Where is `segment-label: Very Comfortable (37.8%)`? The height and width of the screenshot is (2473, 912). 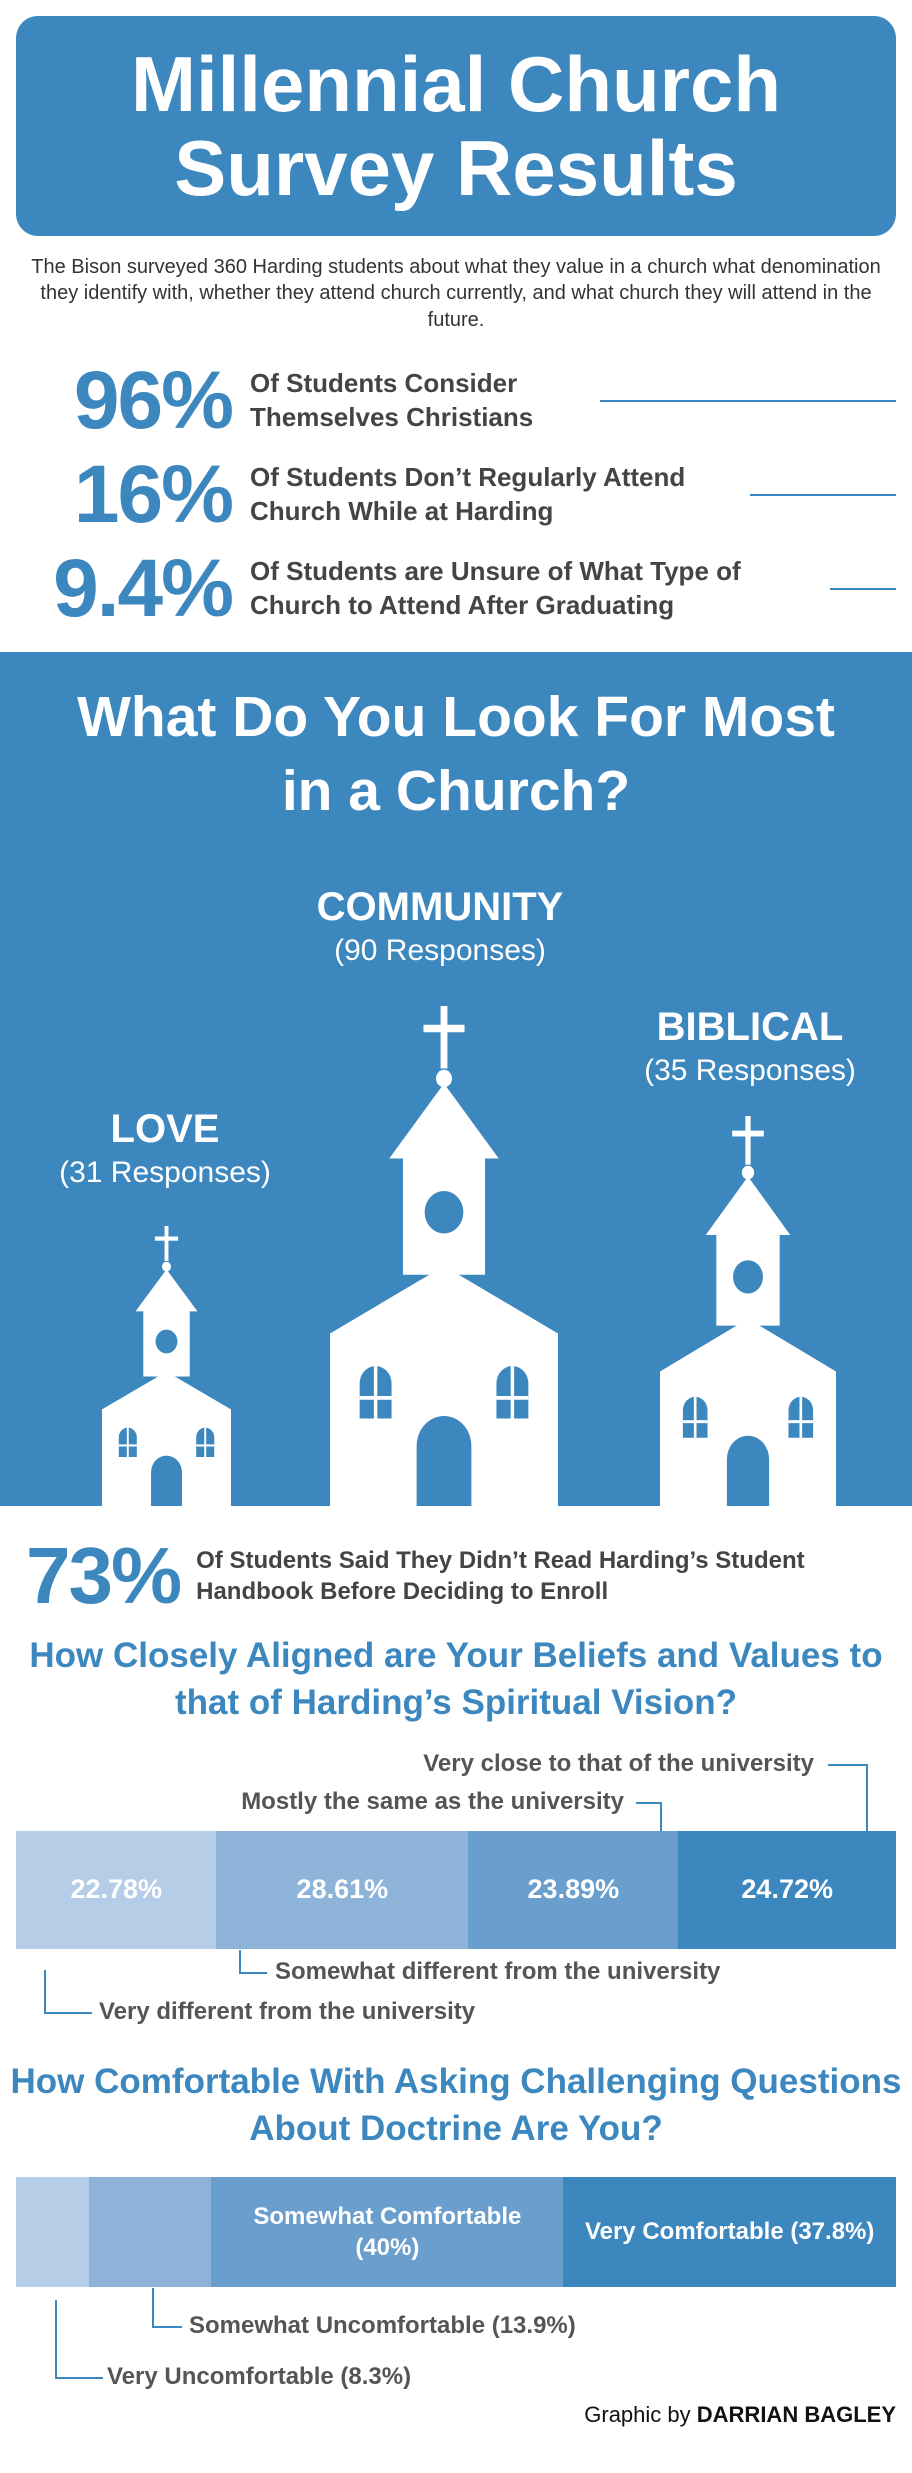 segment-label: Very Comfortable (37.8%) is located at coordinates (729, 2232).